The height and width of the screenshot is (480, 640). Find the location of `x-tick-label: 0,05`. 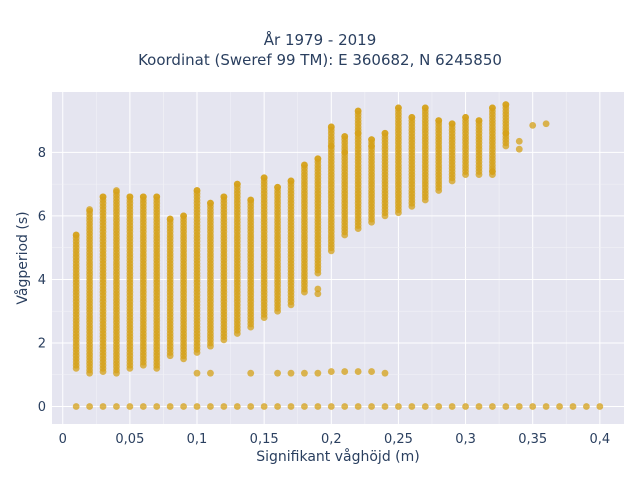

x-tick-label: 0,05 is located at coordinates (129, 439).